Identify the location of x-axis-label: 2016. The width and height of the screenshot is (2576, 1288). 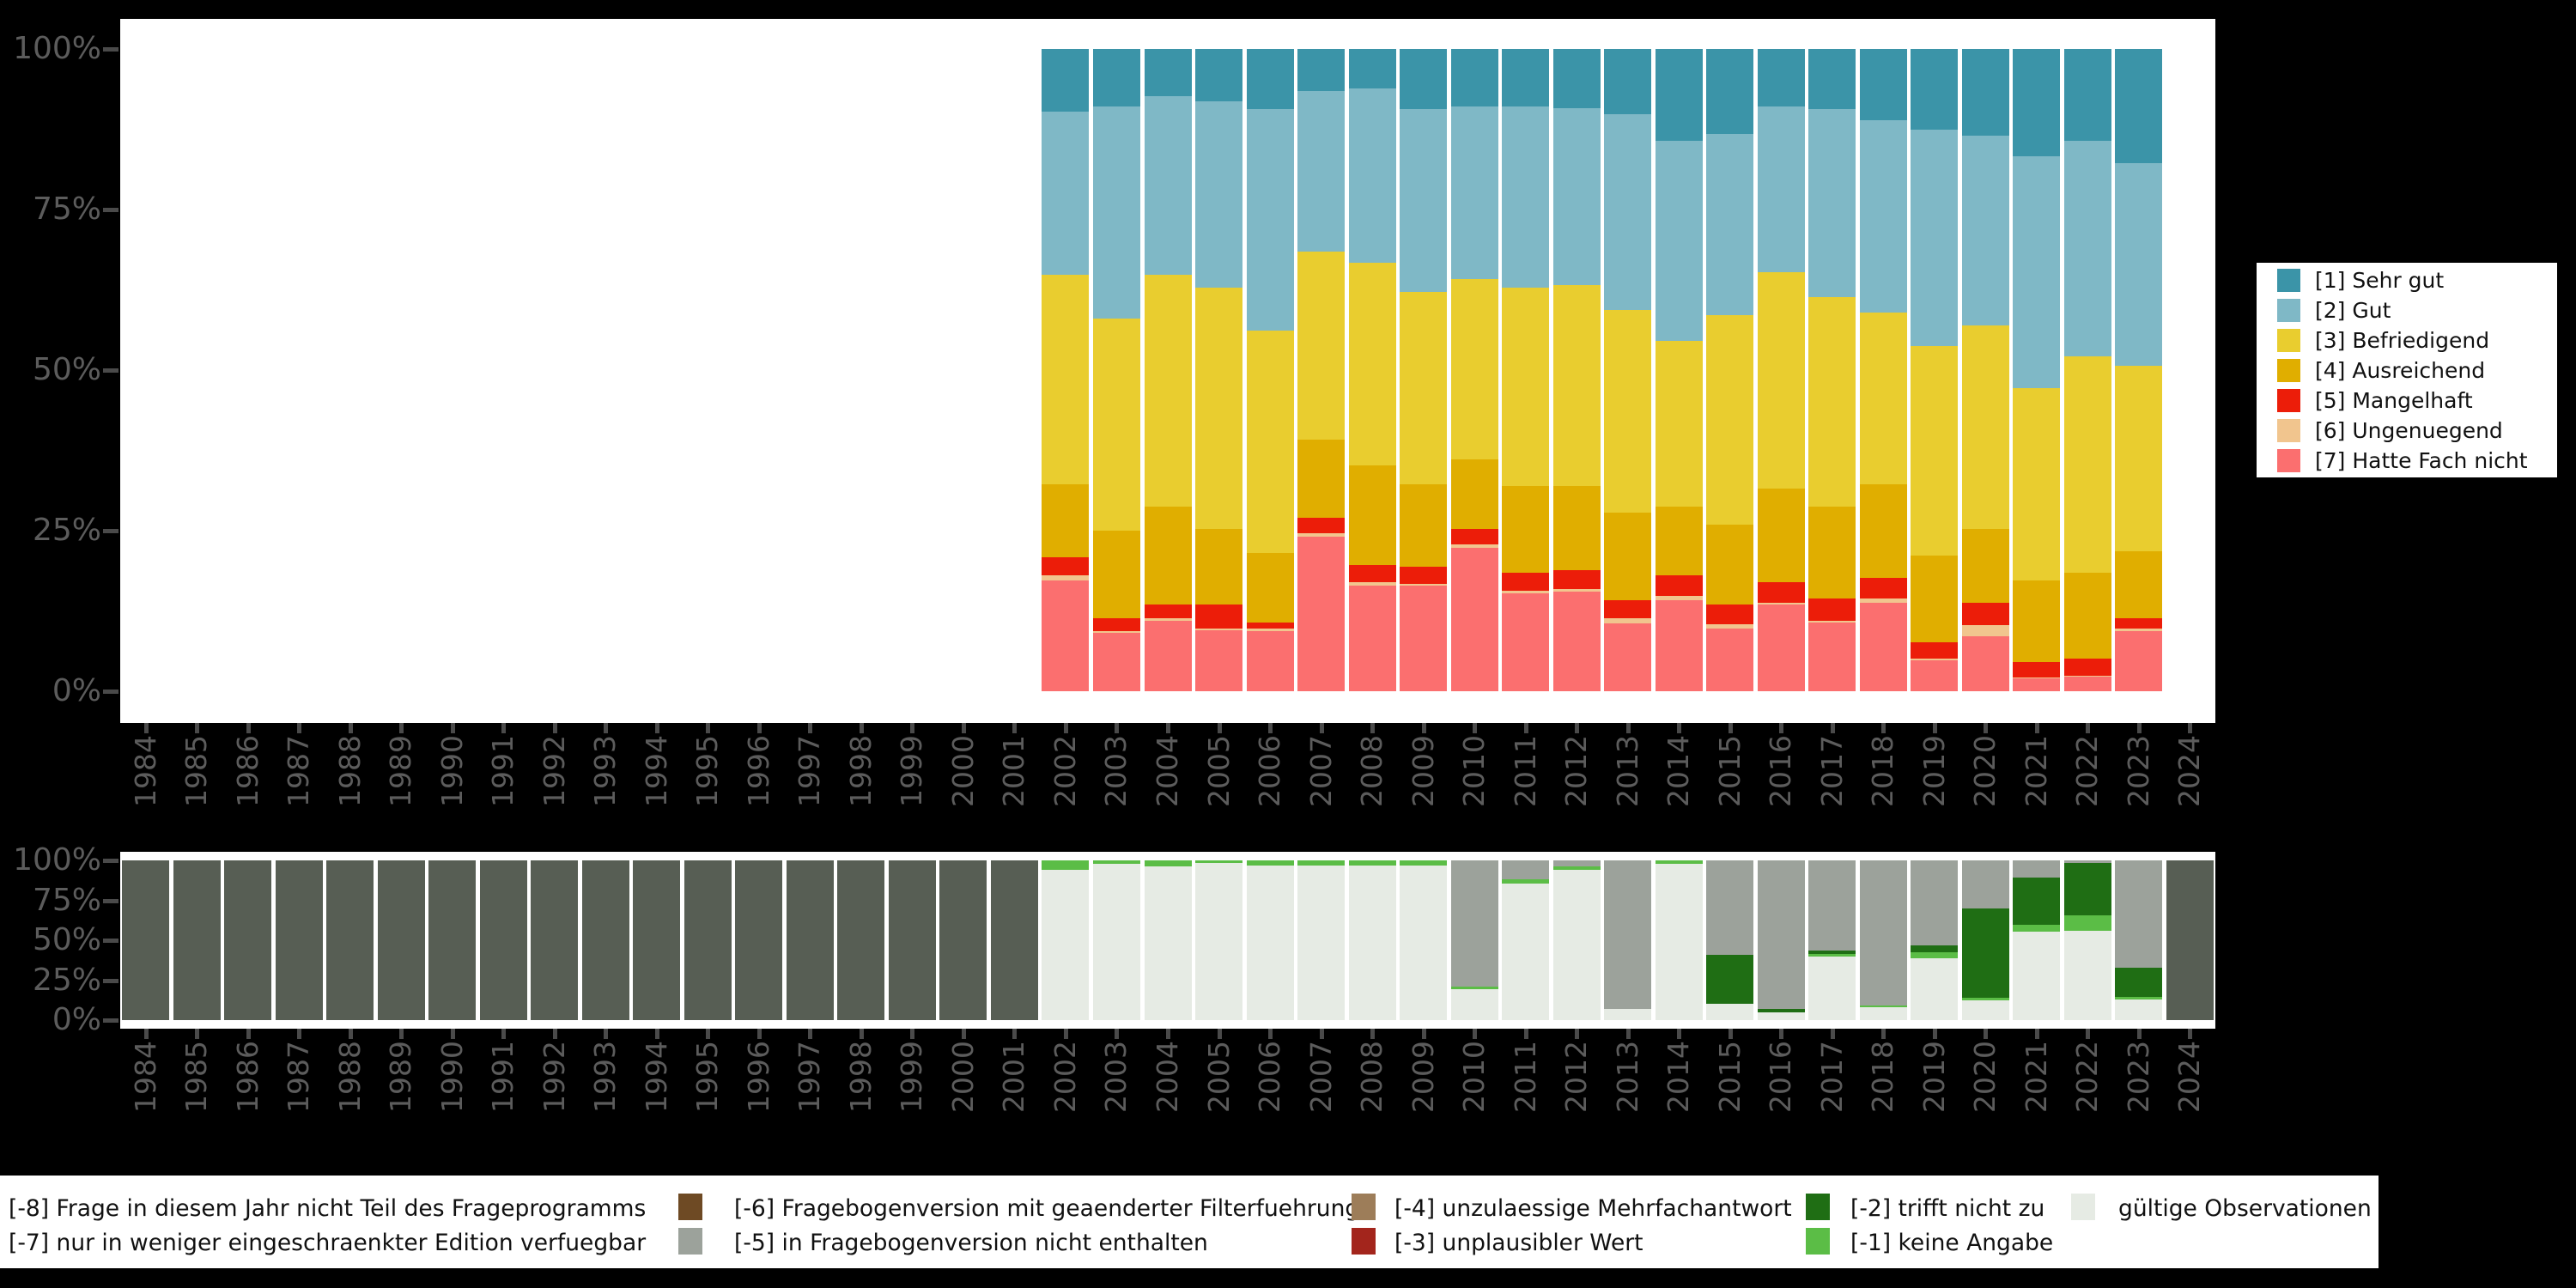
(1781, 771).